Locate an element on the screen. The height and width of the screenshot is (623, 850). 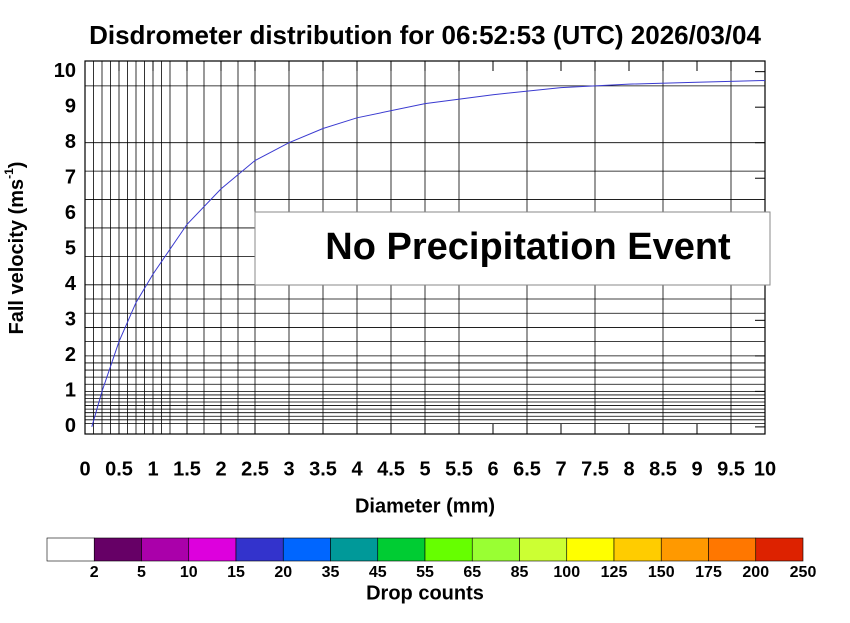
colorbar-label: 20 is located at coordinates (283, 572).